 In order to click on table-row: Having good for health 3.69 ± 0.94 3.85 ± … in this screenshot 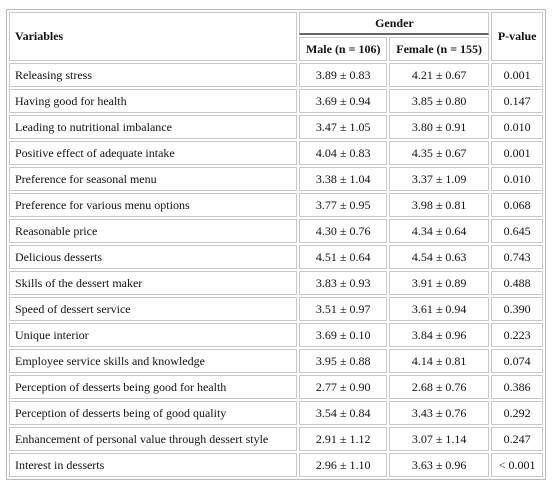, I will do `click(276, 101)`.